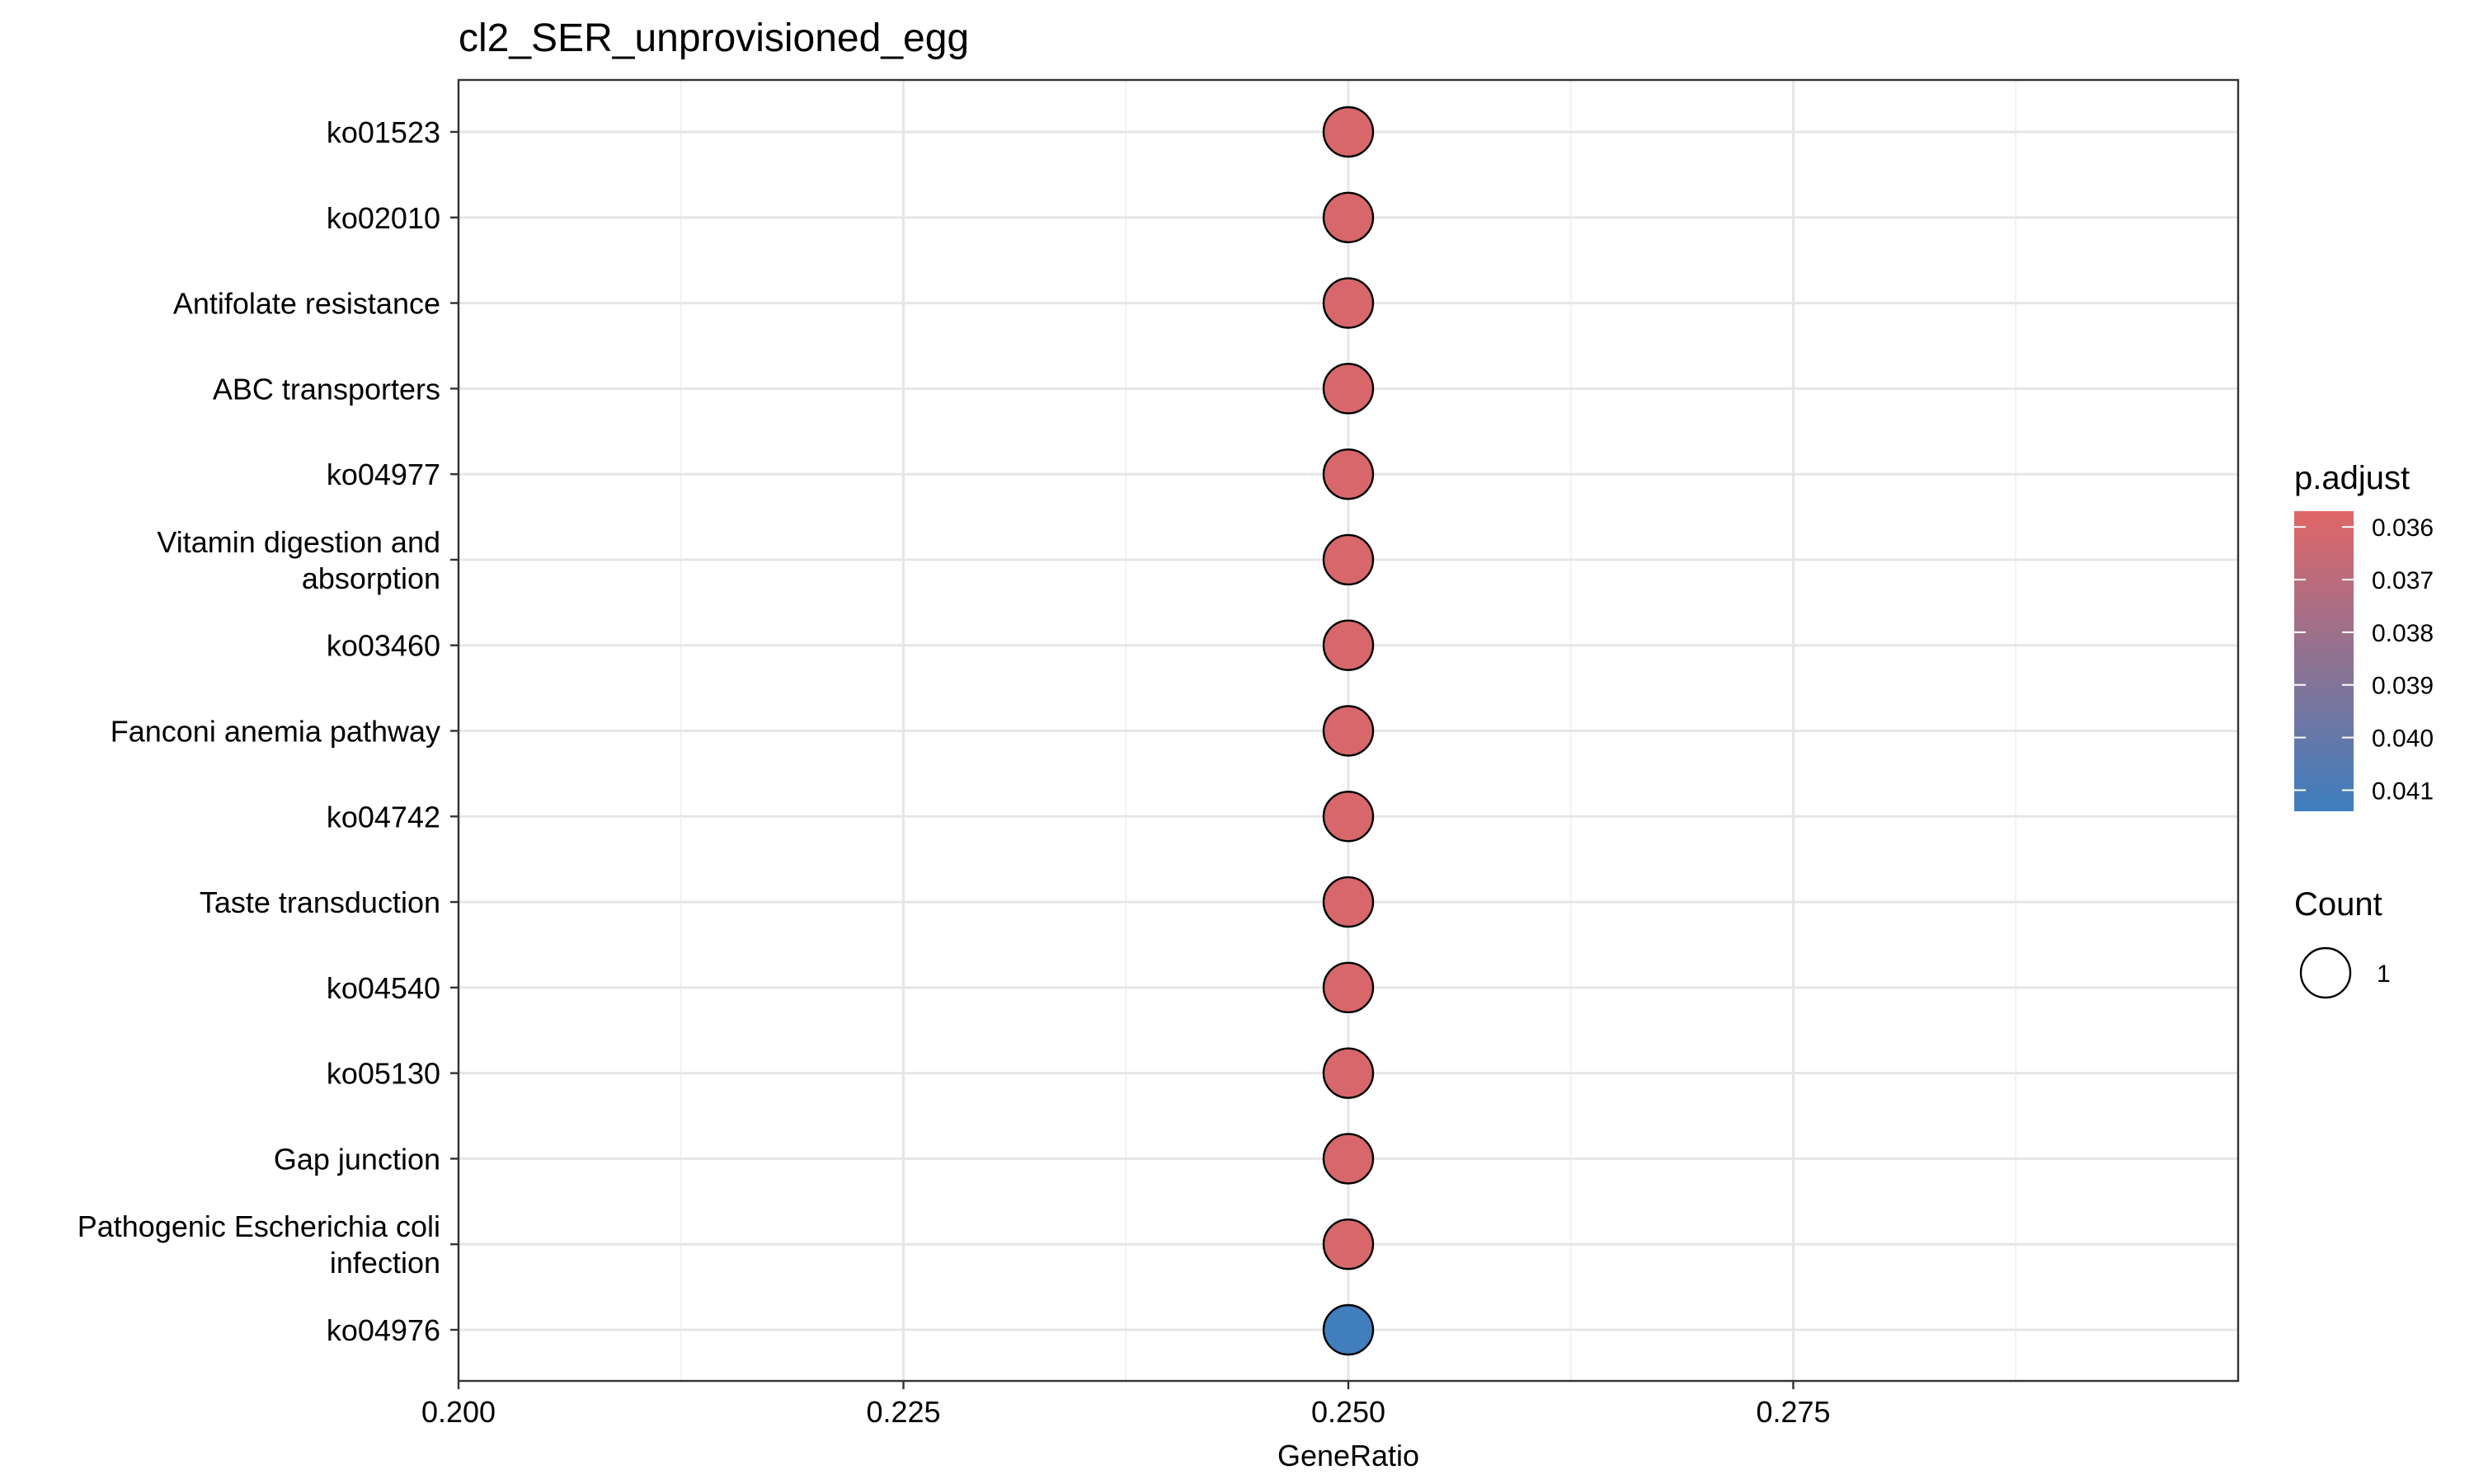 This screenshot has width=2474, height=1484. What do you see at coordinates (275, 732) in the screenshot?
I see `y-tick-label: Fanconi anemia pathway` at bounding box center [275, 732].